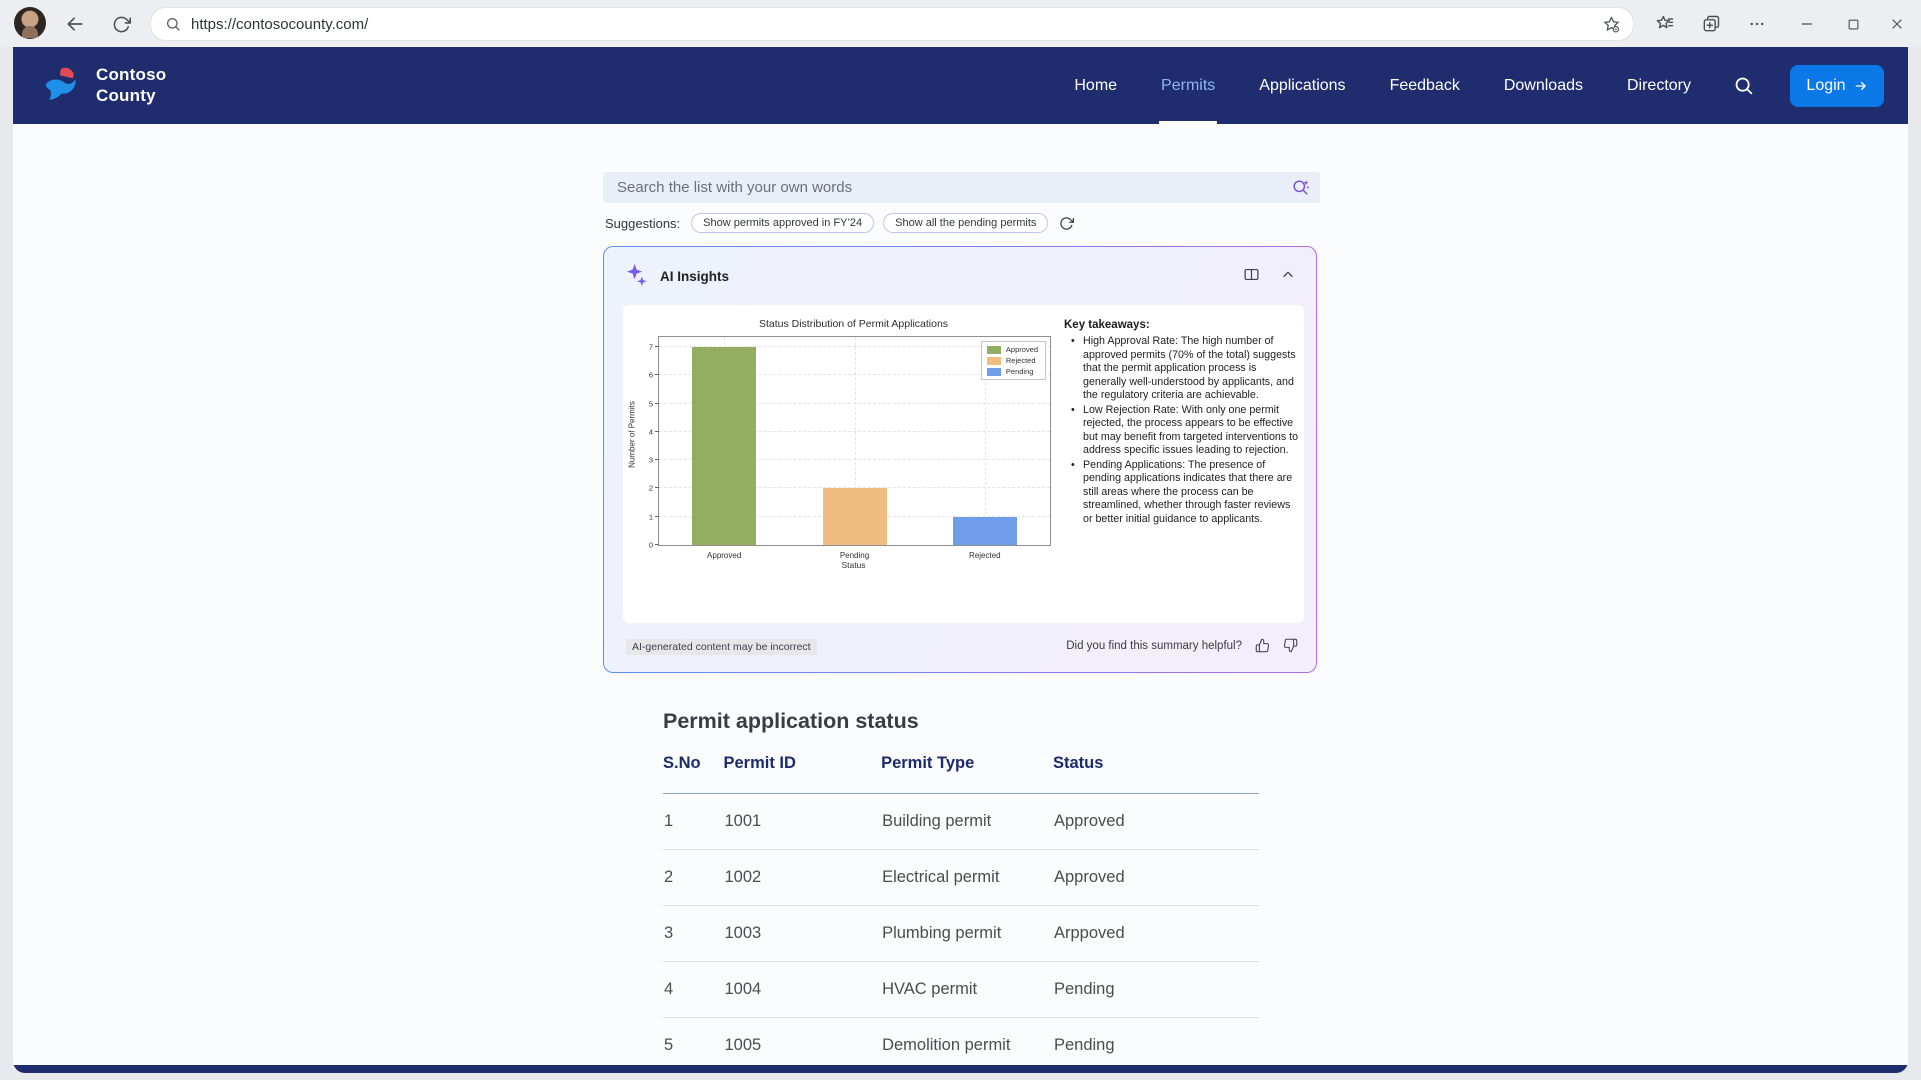 The width and height of the screenshot is (1921, 1080). I want to click on nav-search-icon, so click(1743, 85).